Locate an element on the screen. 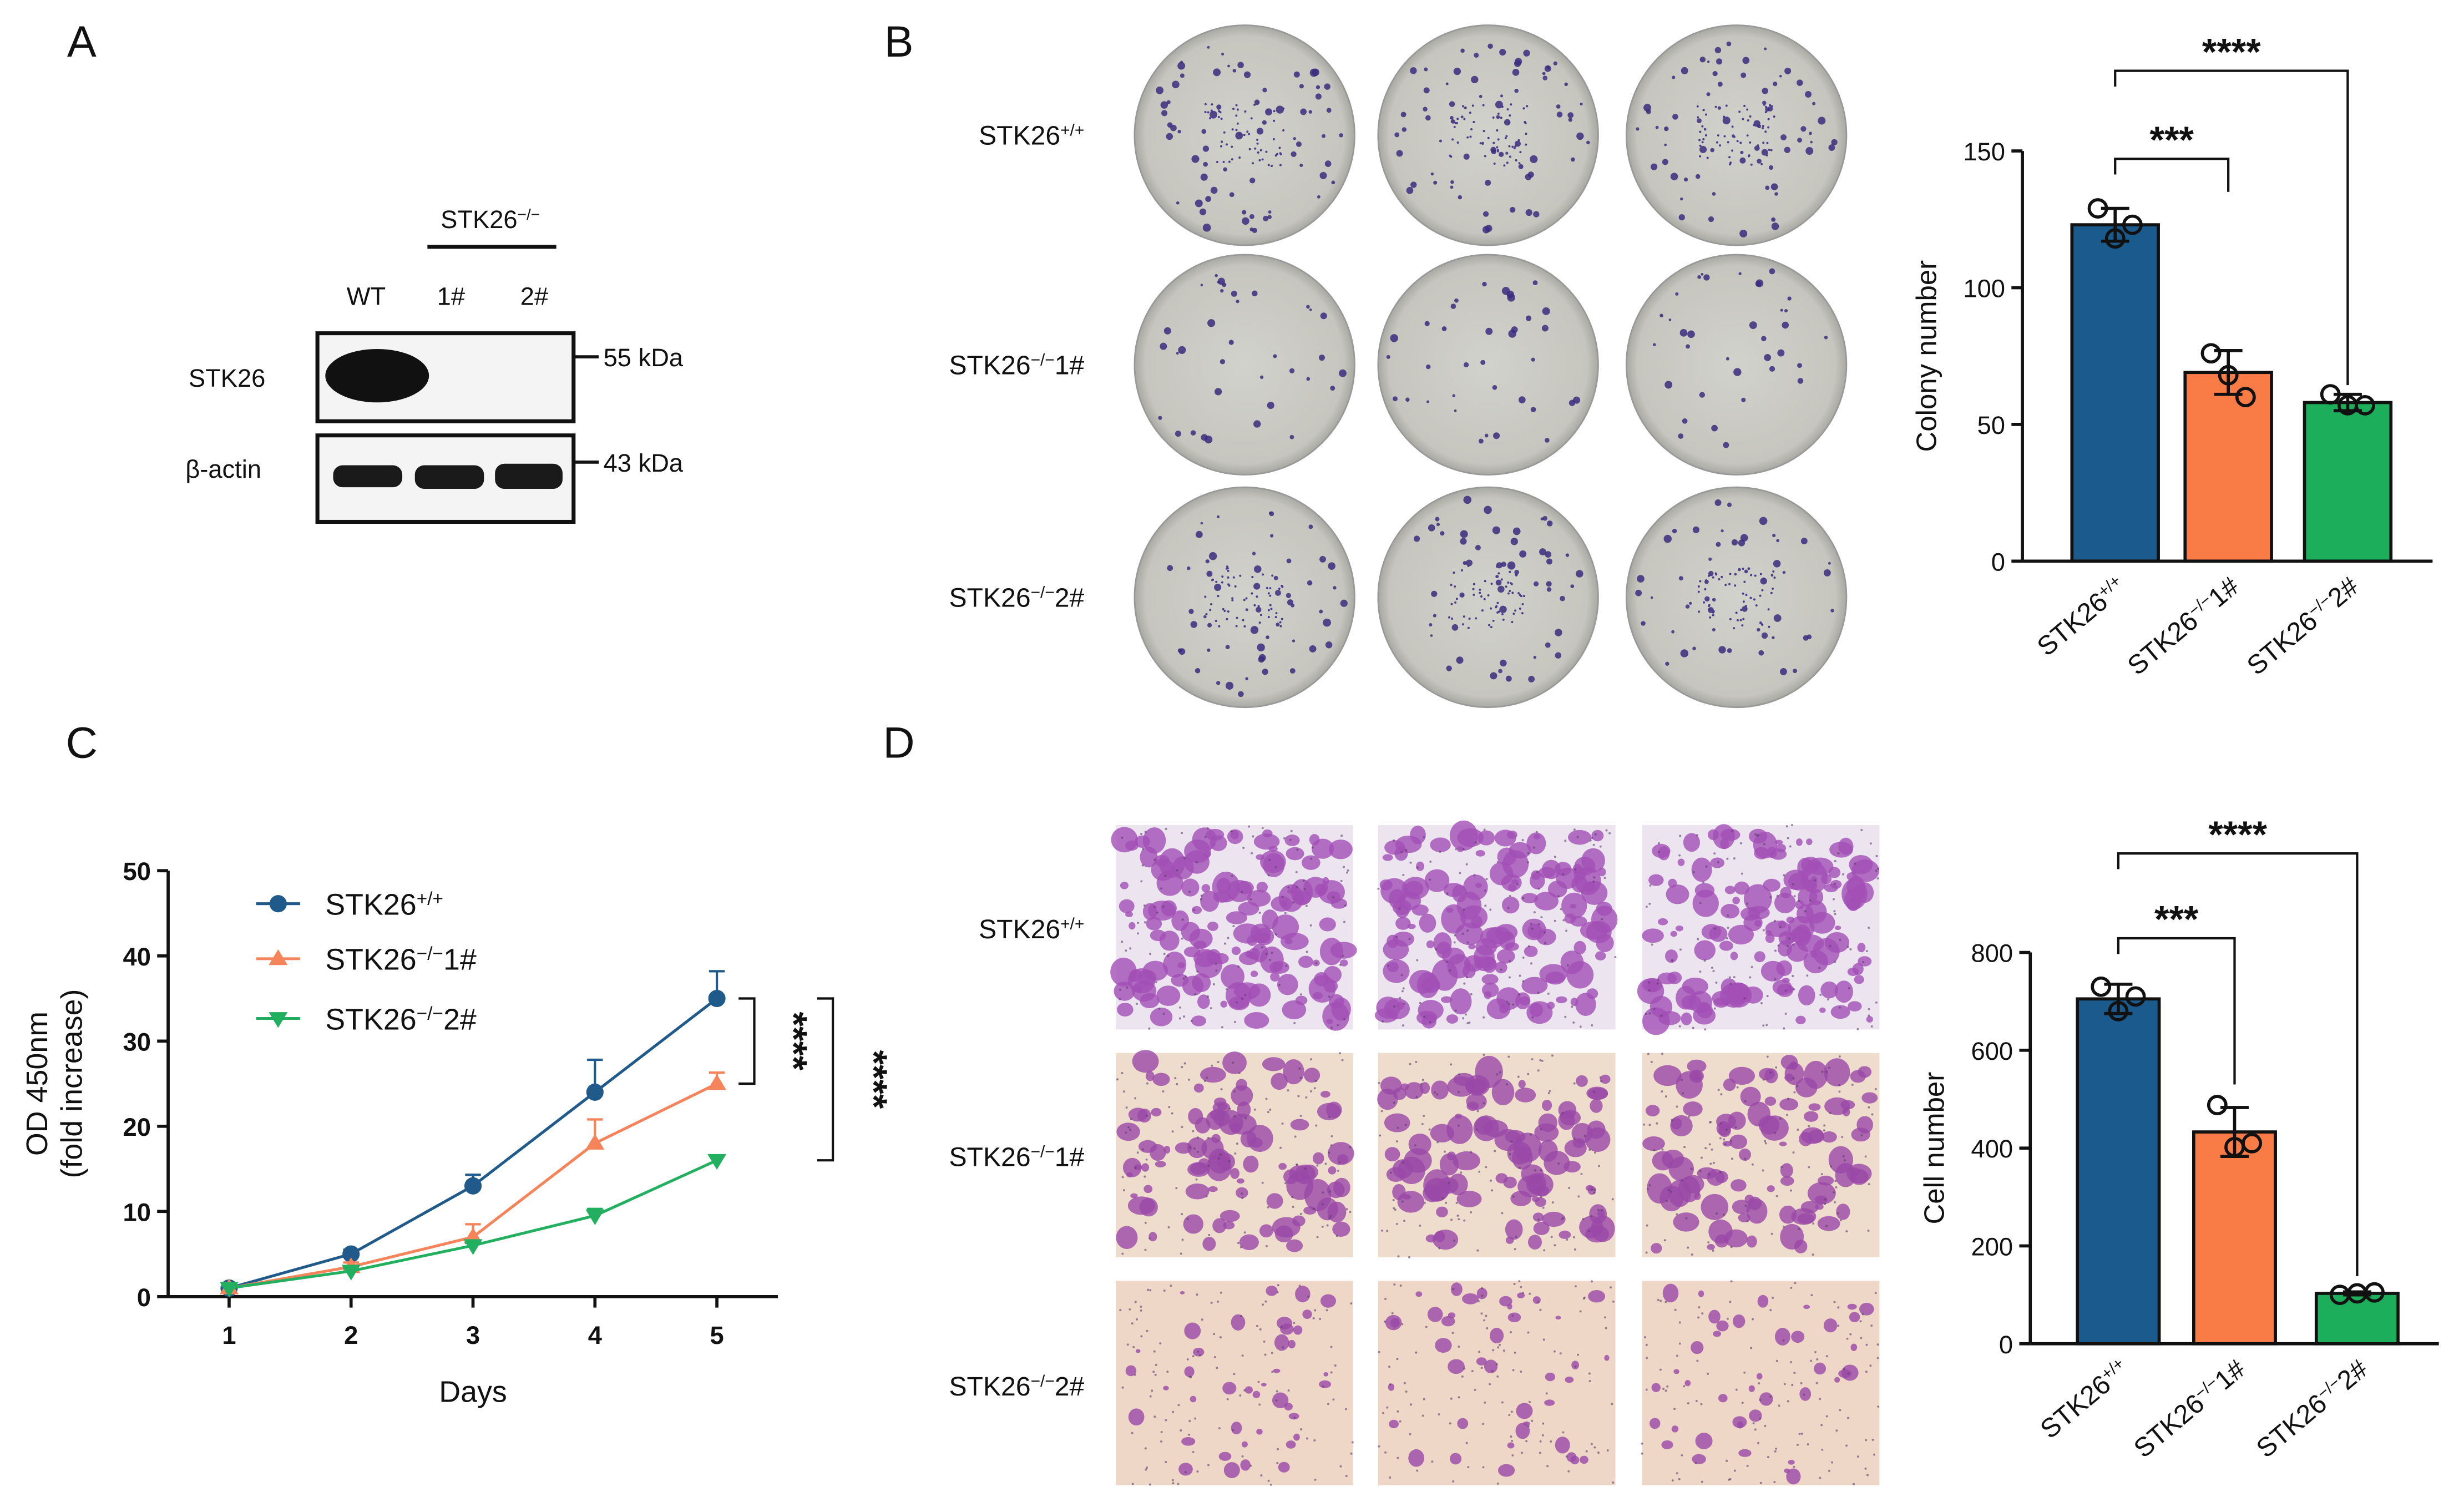 The image size is (2464, 1512). significance-bracket is located at coordinates (747, 1041).